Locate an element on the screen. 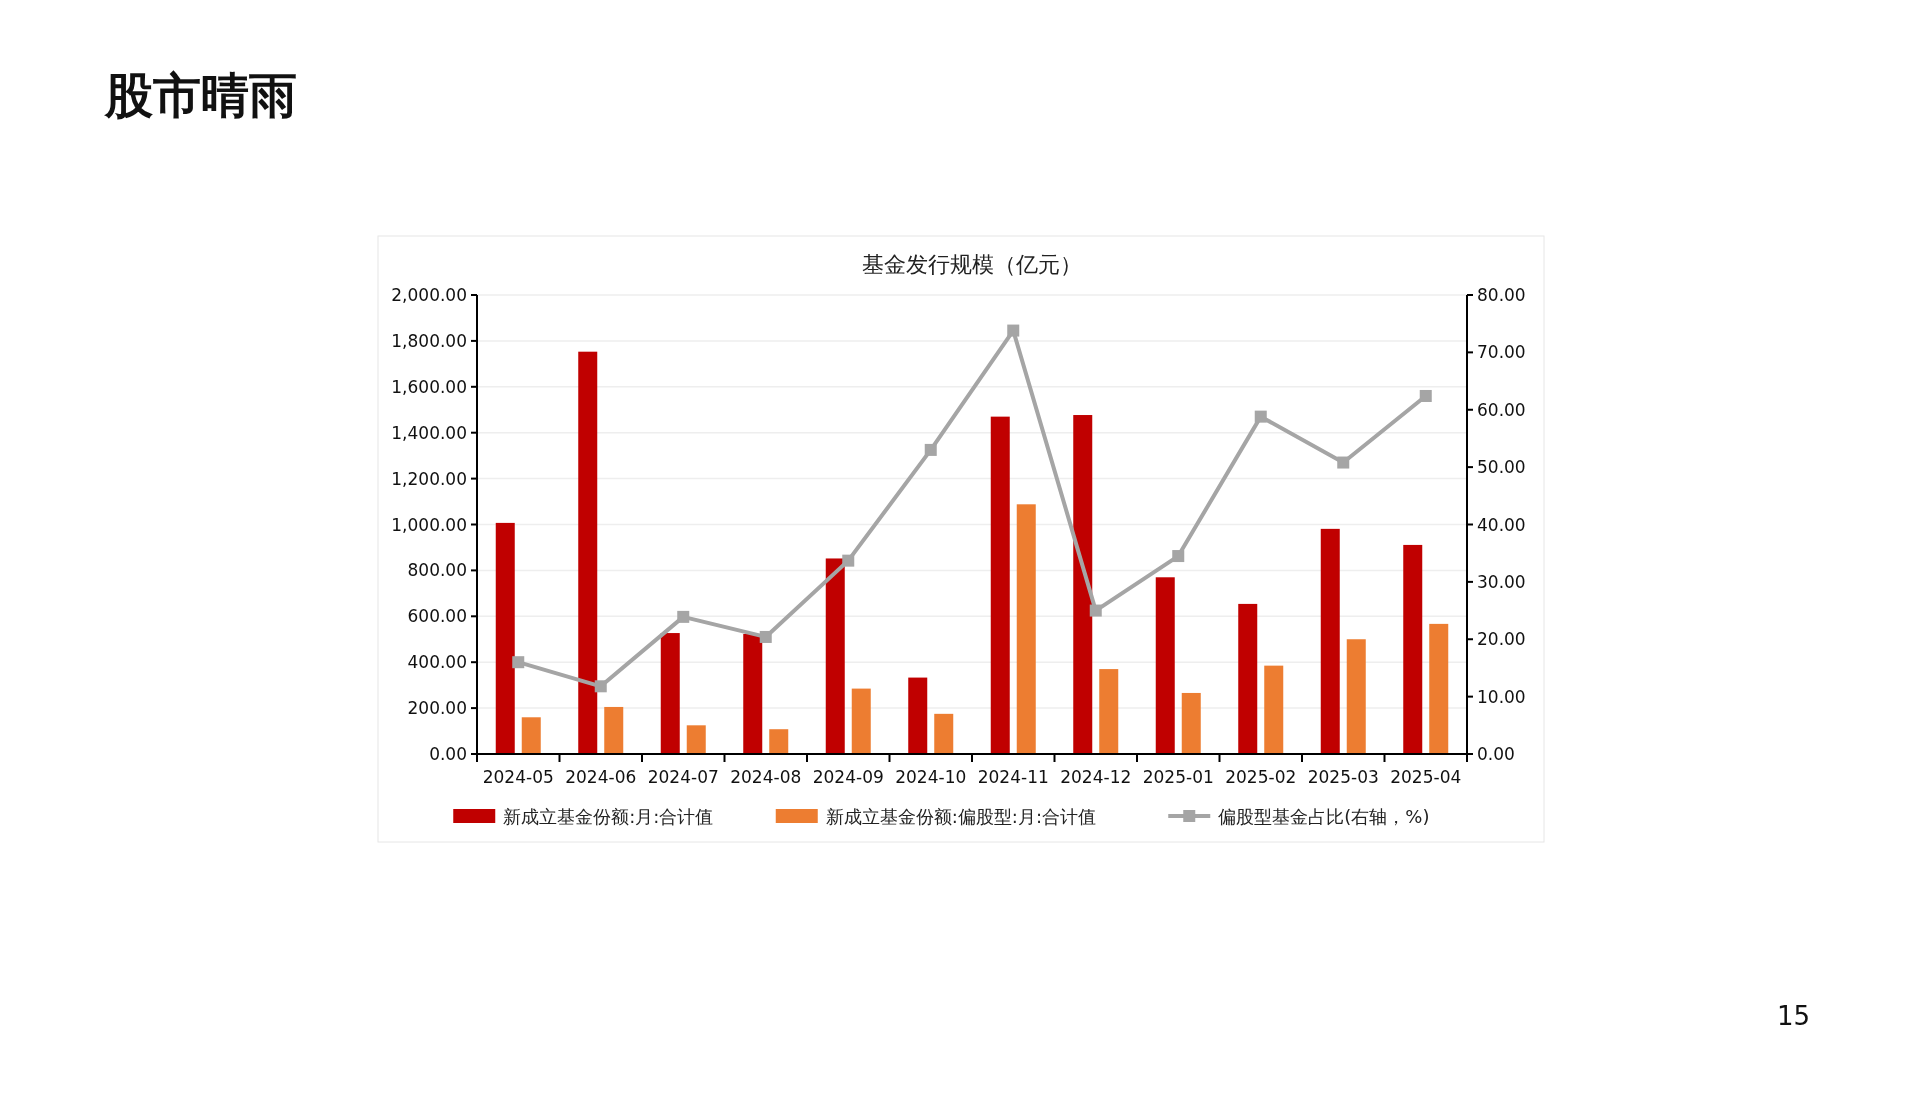 The width and height of the screenshot is (1919, 1114). x-tick-label: 2024-11 is located at coordinates (1013, 777).